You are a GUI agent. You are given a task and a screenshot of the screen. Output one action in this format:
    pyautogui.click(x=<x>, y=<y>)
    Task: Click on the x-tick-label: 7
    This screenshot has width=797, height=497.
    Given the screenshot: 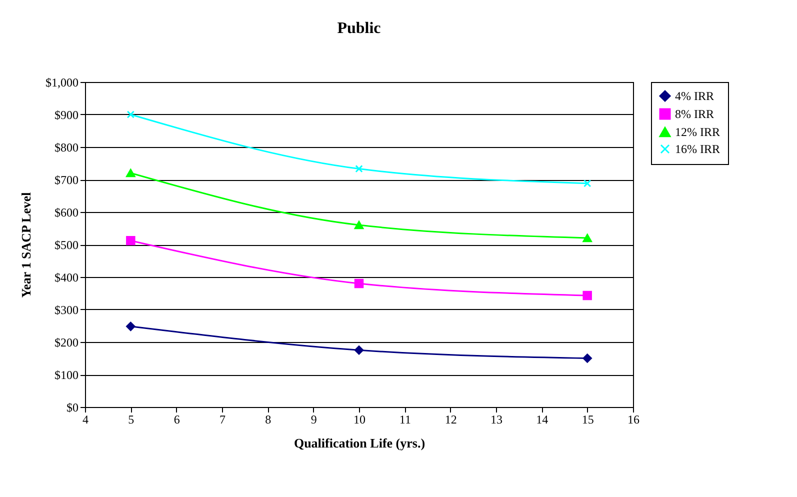 What is the action you would take?
    pyautogui.click(x=223, y=419)
    